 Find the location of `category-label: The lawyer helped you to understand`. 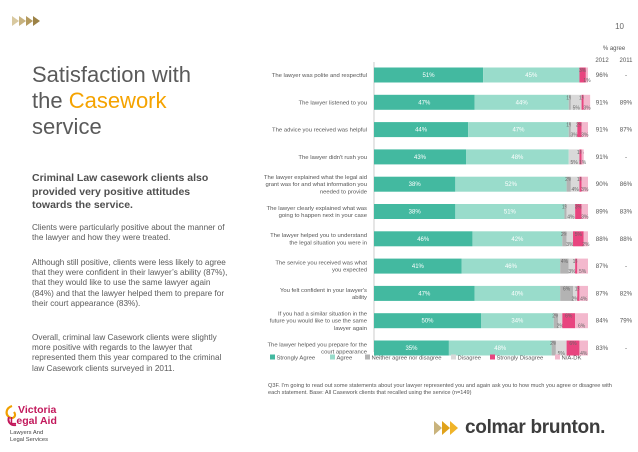

category-label: The lawyer helped you to understand is located at coordinates (318, 236).